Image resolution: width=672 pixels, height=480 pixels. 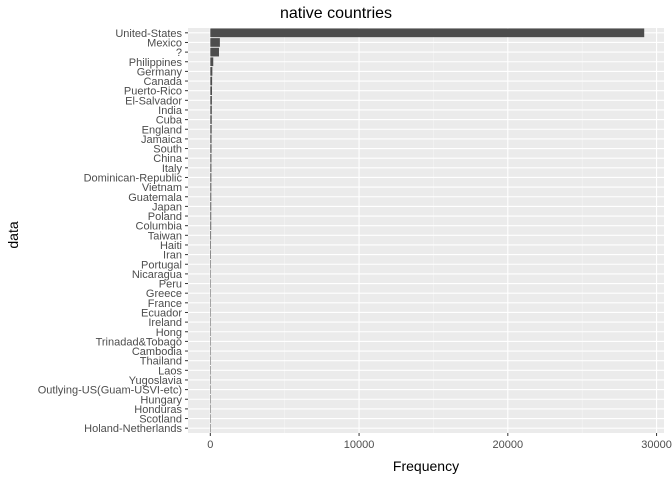 What do you see at coordinates (162, 82) in the screenshot?
I see `y-tick-label: Canada` at bounding box center [162, 82].